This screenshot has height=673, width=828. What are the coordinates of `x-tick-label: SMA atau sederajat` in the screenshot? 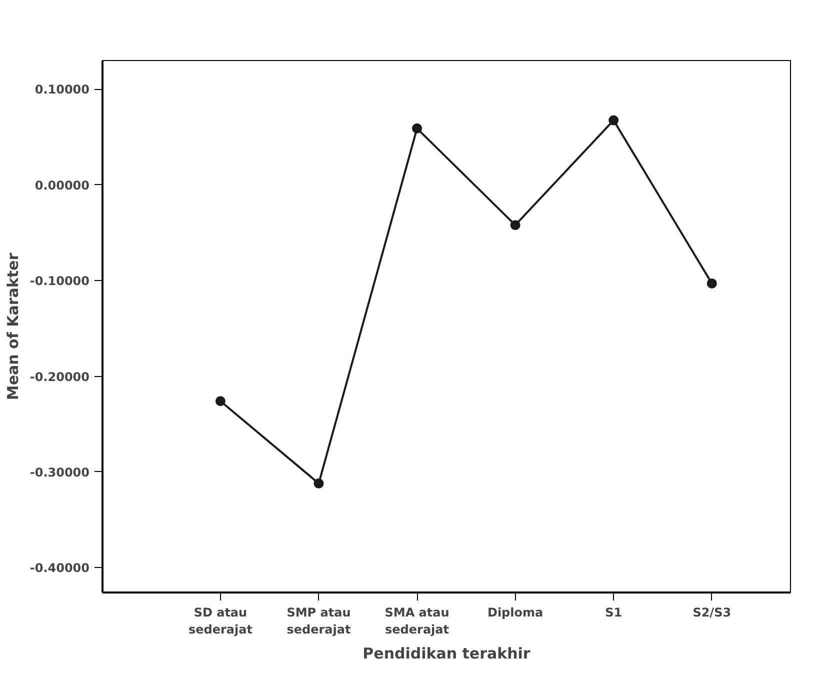 It's located at (417, 621).